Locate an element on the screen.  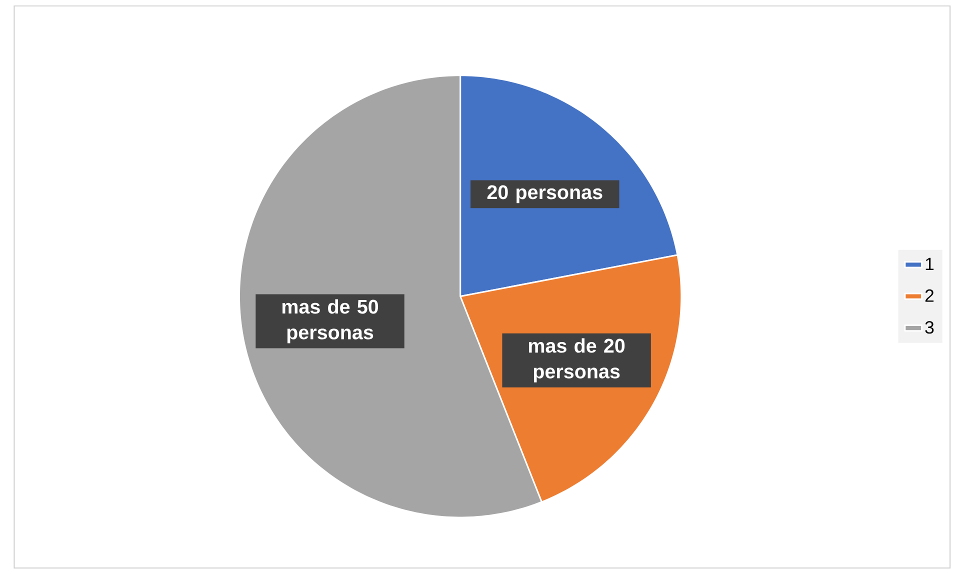
text: mas de 50 personas is located at coordinates (330, 321).